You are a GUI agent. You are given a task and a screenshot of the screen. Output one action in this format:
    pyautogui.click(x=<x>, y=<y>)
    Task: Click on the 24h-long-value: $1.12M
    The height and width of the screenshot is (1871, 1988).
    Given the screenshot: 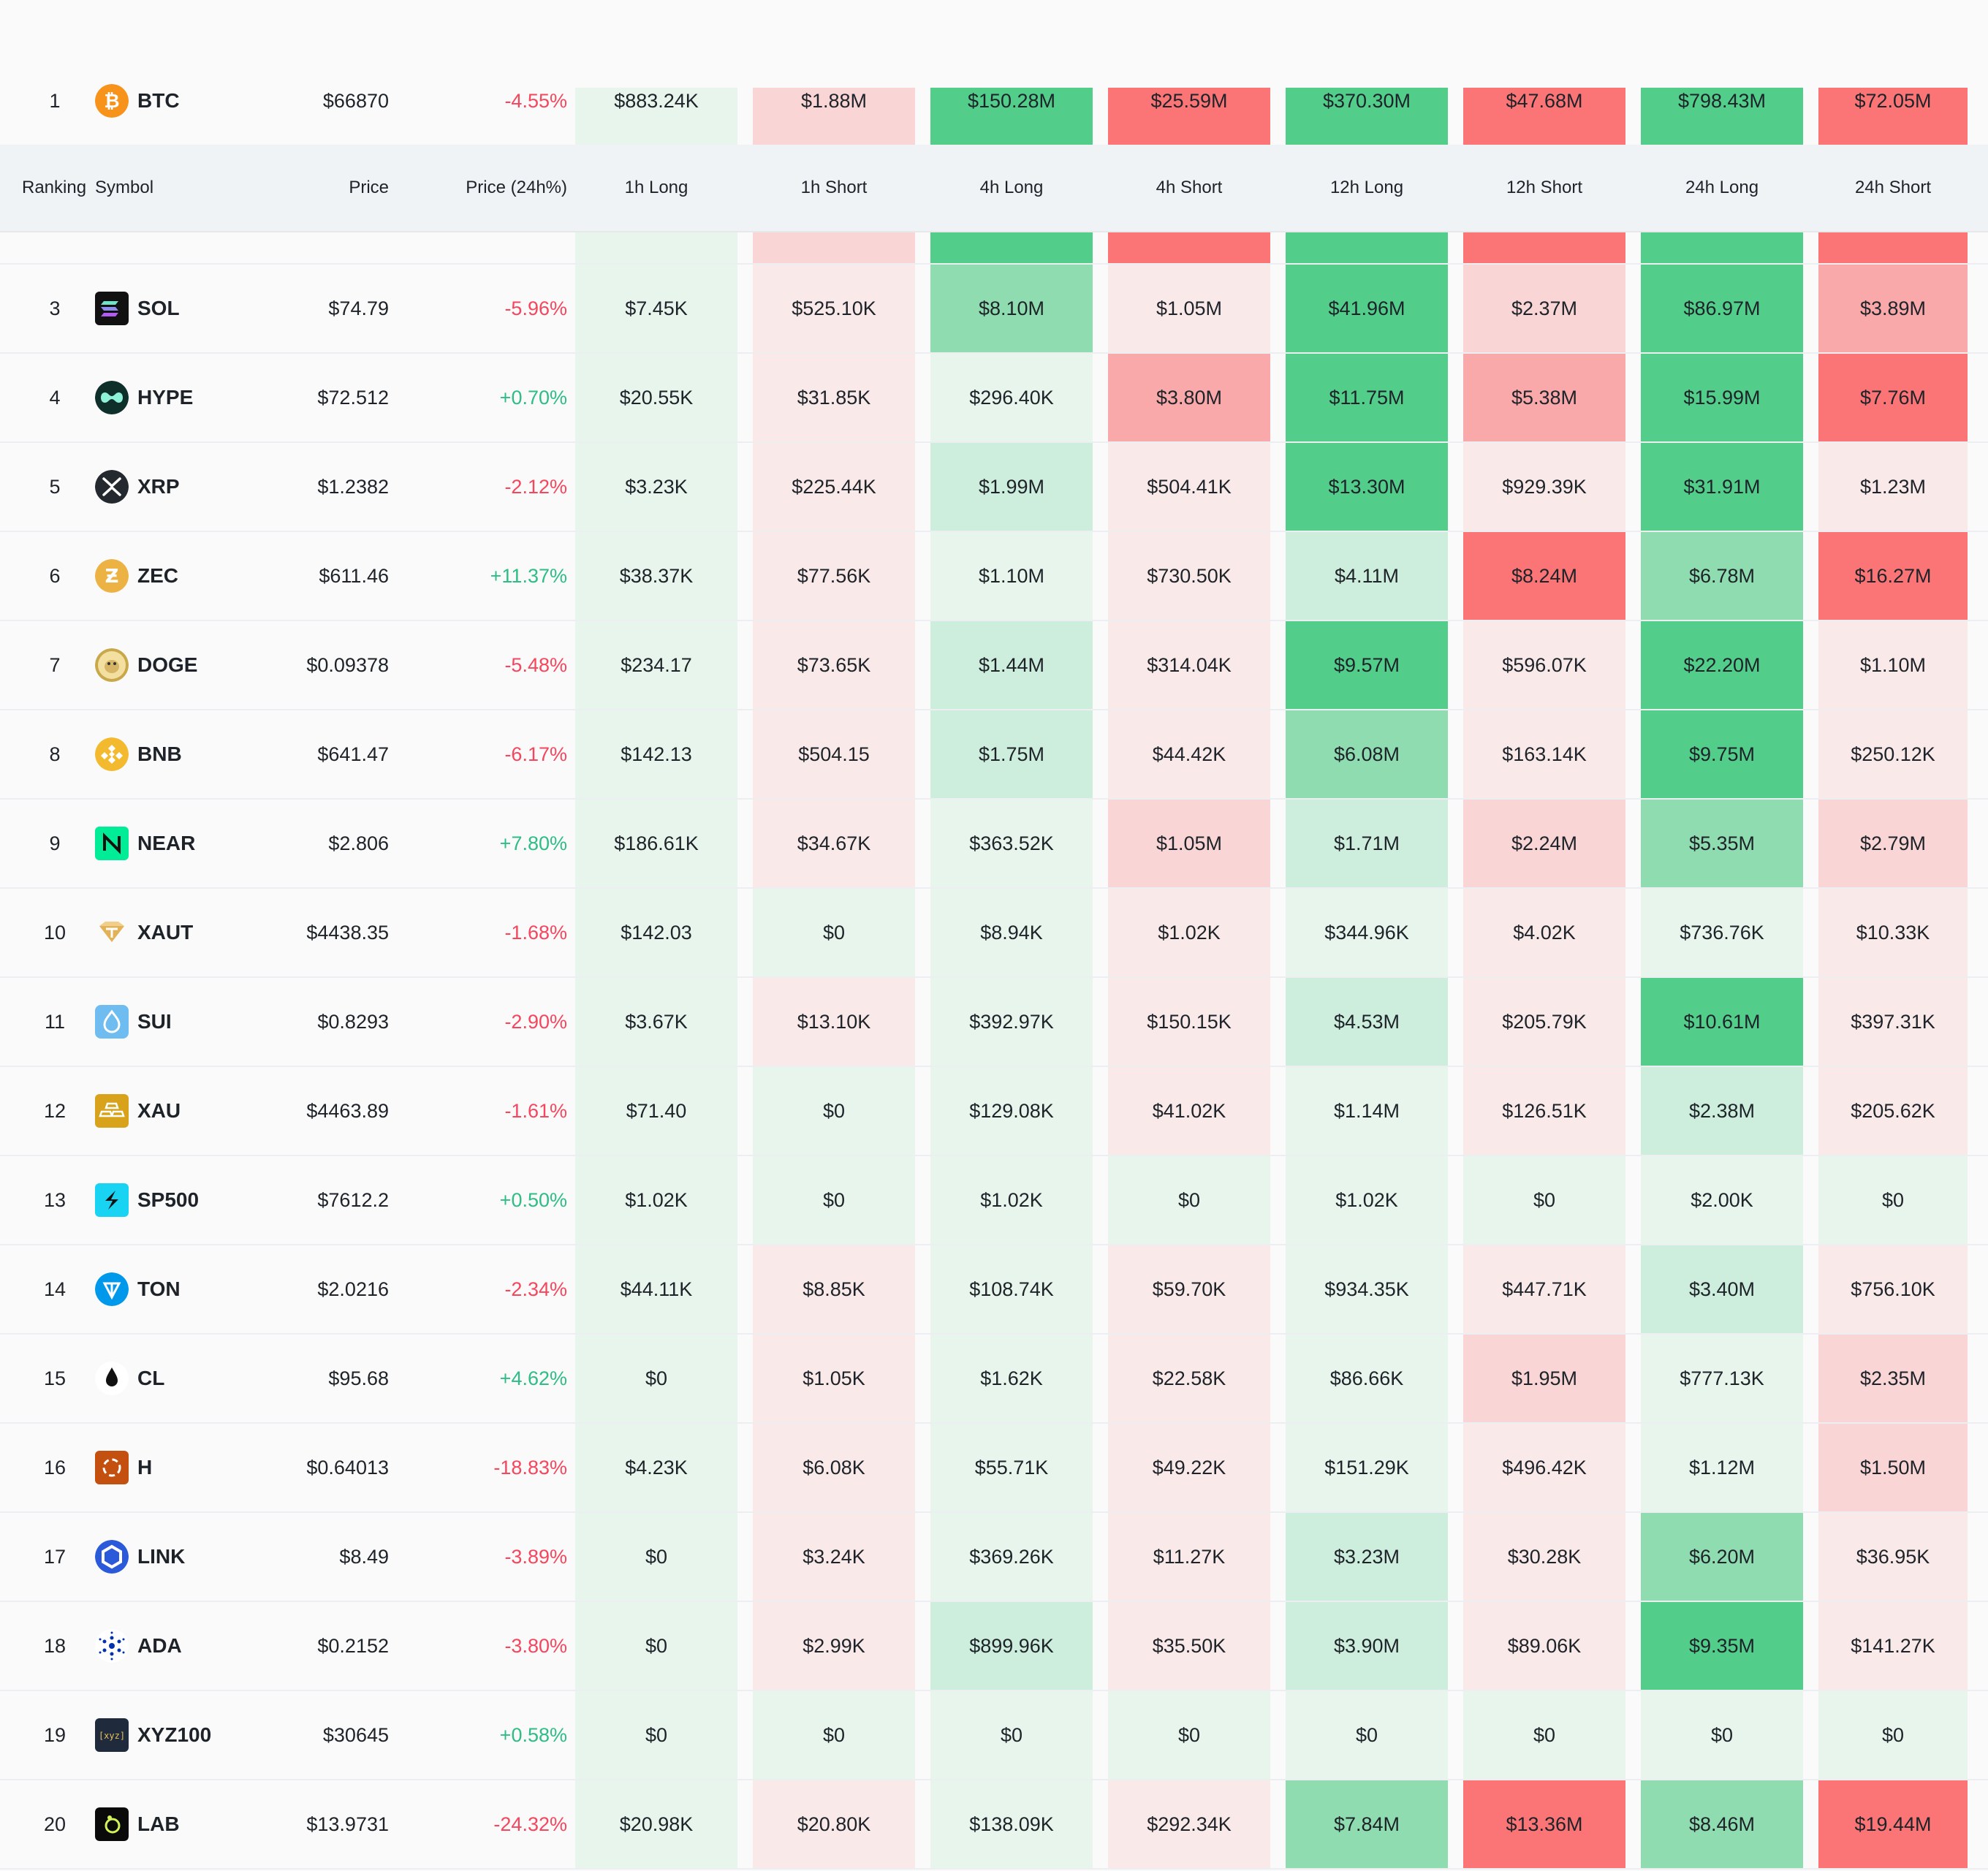 What is the action you would take?
    pyautogui.click(x=1722, y=1468)
    